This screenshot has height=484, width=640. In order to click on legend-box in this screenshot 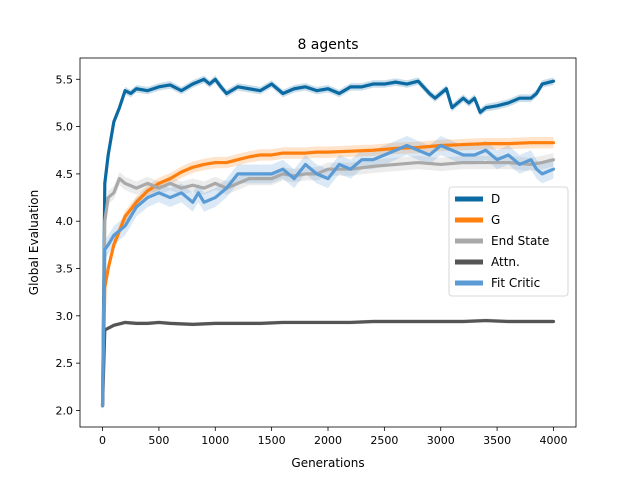, I will do `click(508, 241)`.